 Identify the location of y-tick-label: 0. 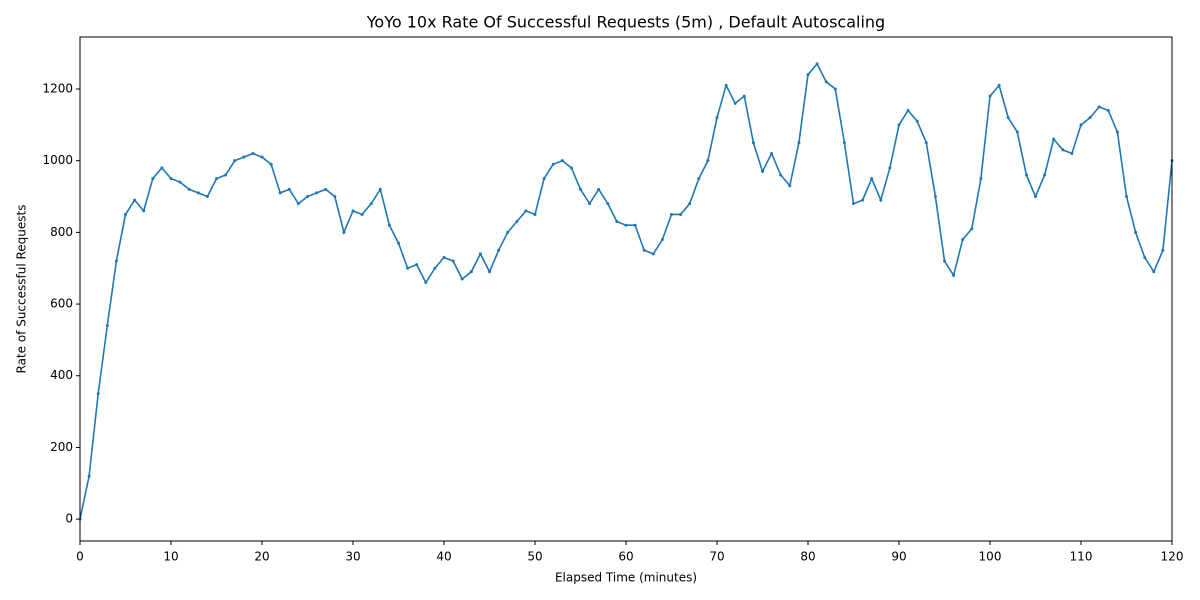
(69, 519).